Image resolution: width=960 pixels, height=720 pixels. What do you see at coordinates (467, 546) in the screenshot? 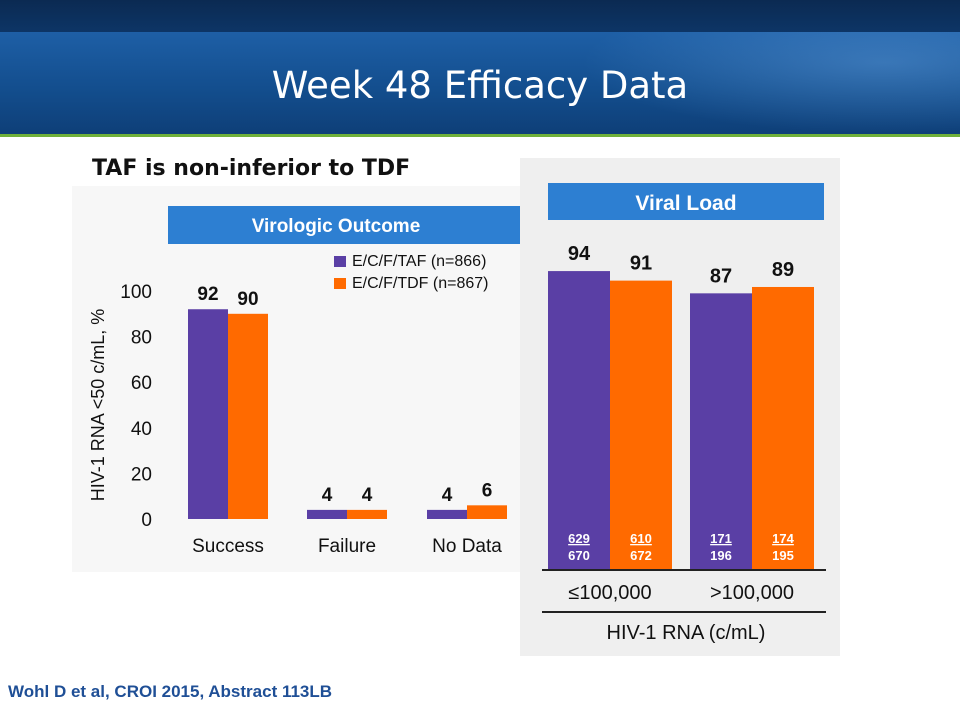
I see `x-category-label: No Data` at bounding box center [467, 546].